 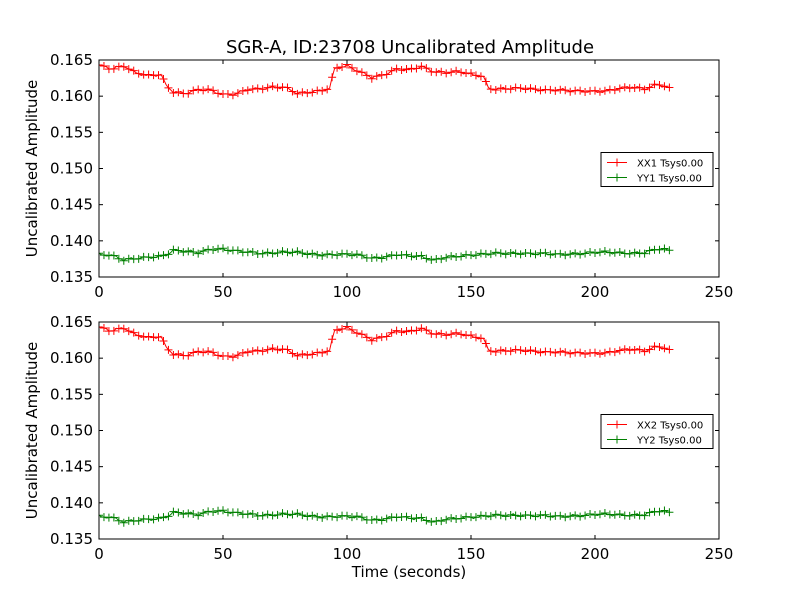 I want to click on legend-item: XX2 Tsys0.00, so click(x=655, y=426).